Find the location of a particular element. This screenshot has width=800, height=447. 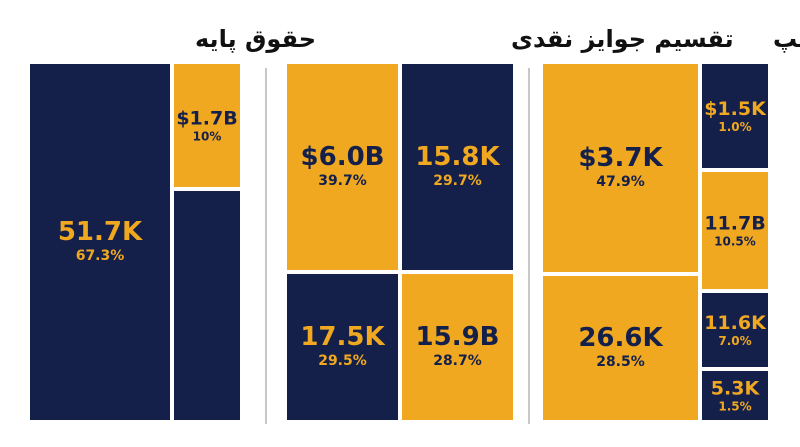

cell-percent-label: 28.5% is located at coordinates (620, 362).